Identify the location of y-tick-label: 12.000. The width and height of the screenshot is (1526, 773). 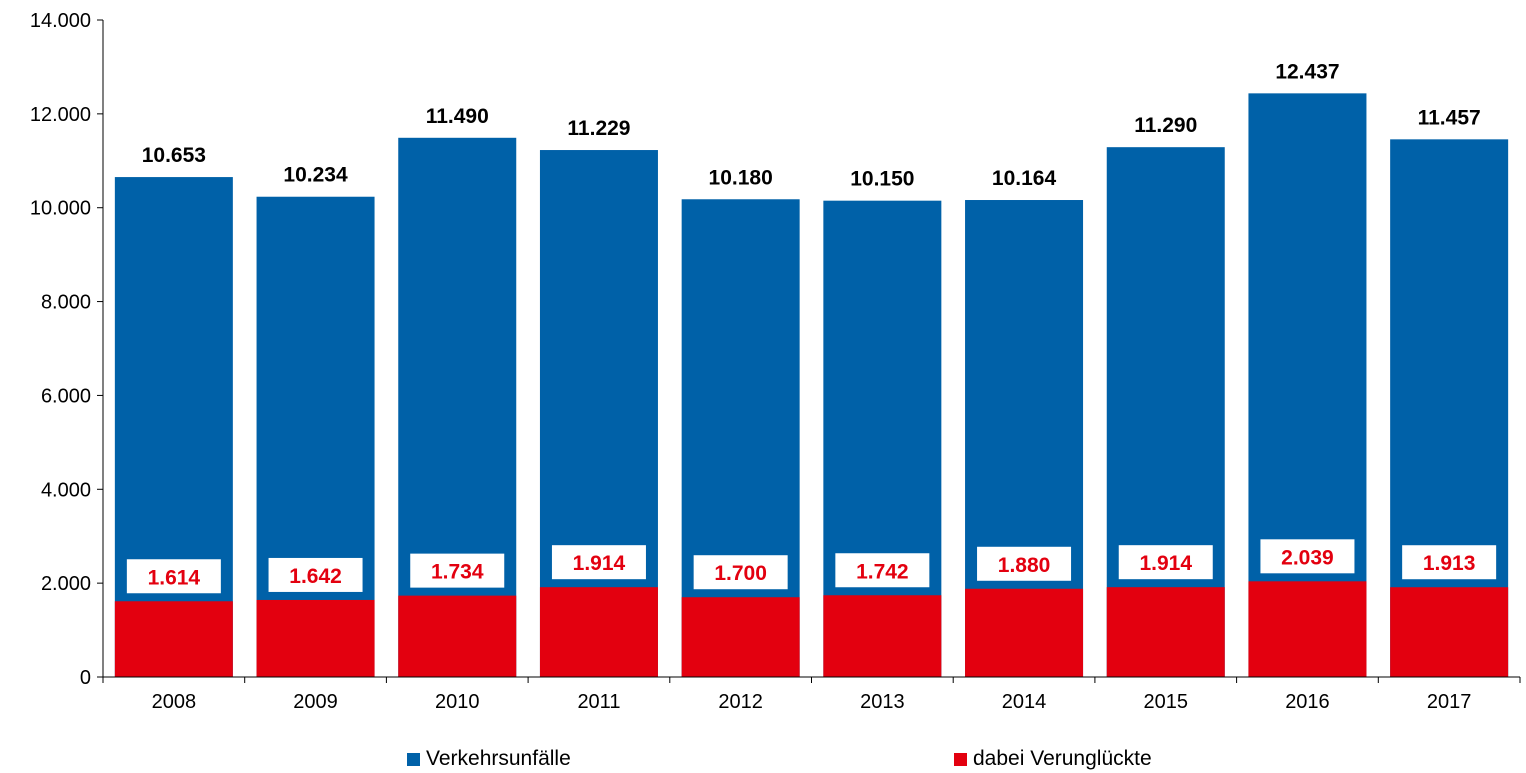
(60, 115).